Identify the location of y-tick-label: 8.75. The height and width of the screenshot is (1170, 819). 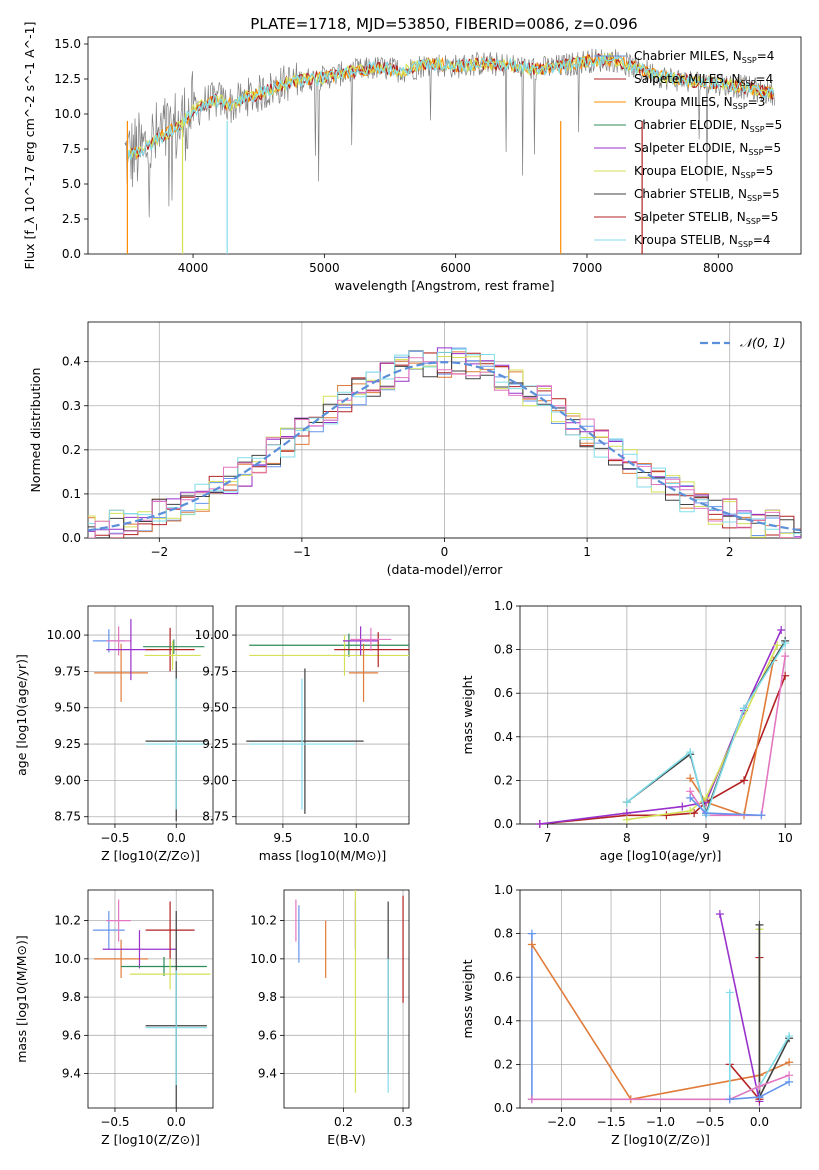
(67, 817).